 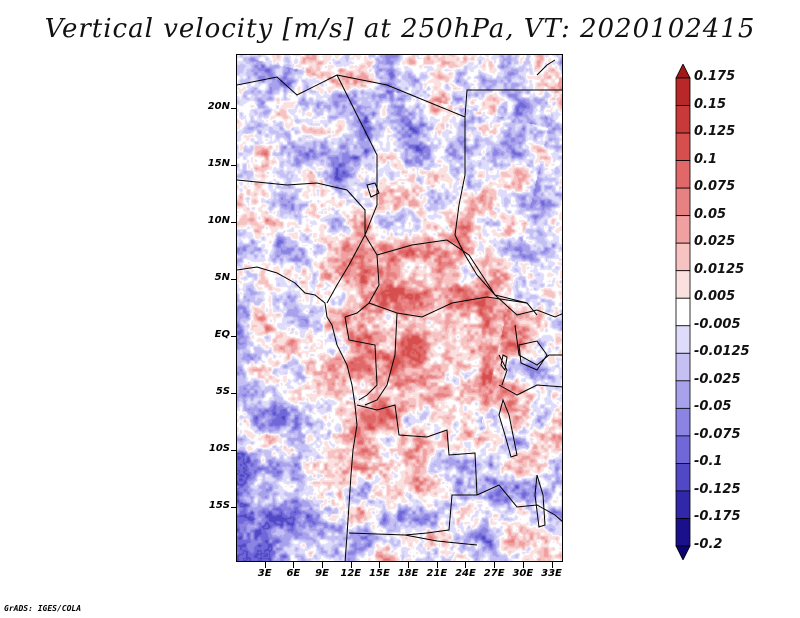 I want to click on border-tanzania, so click(x=530, y=390).